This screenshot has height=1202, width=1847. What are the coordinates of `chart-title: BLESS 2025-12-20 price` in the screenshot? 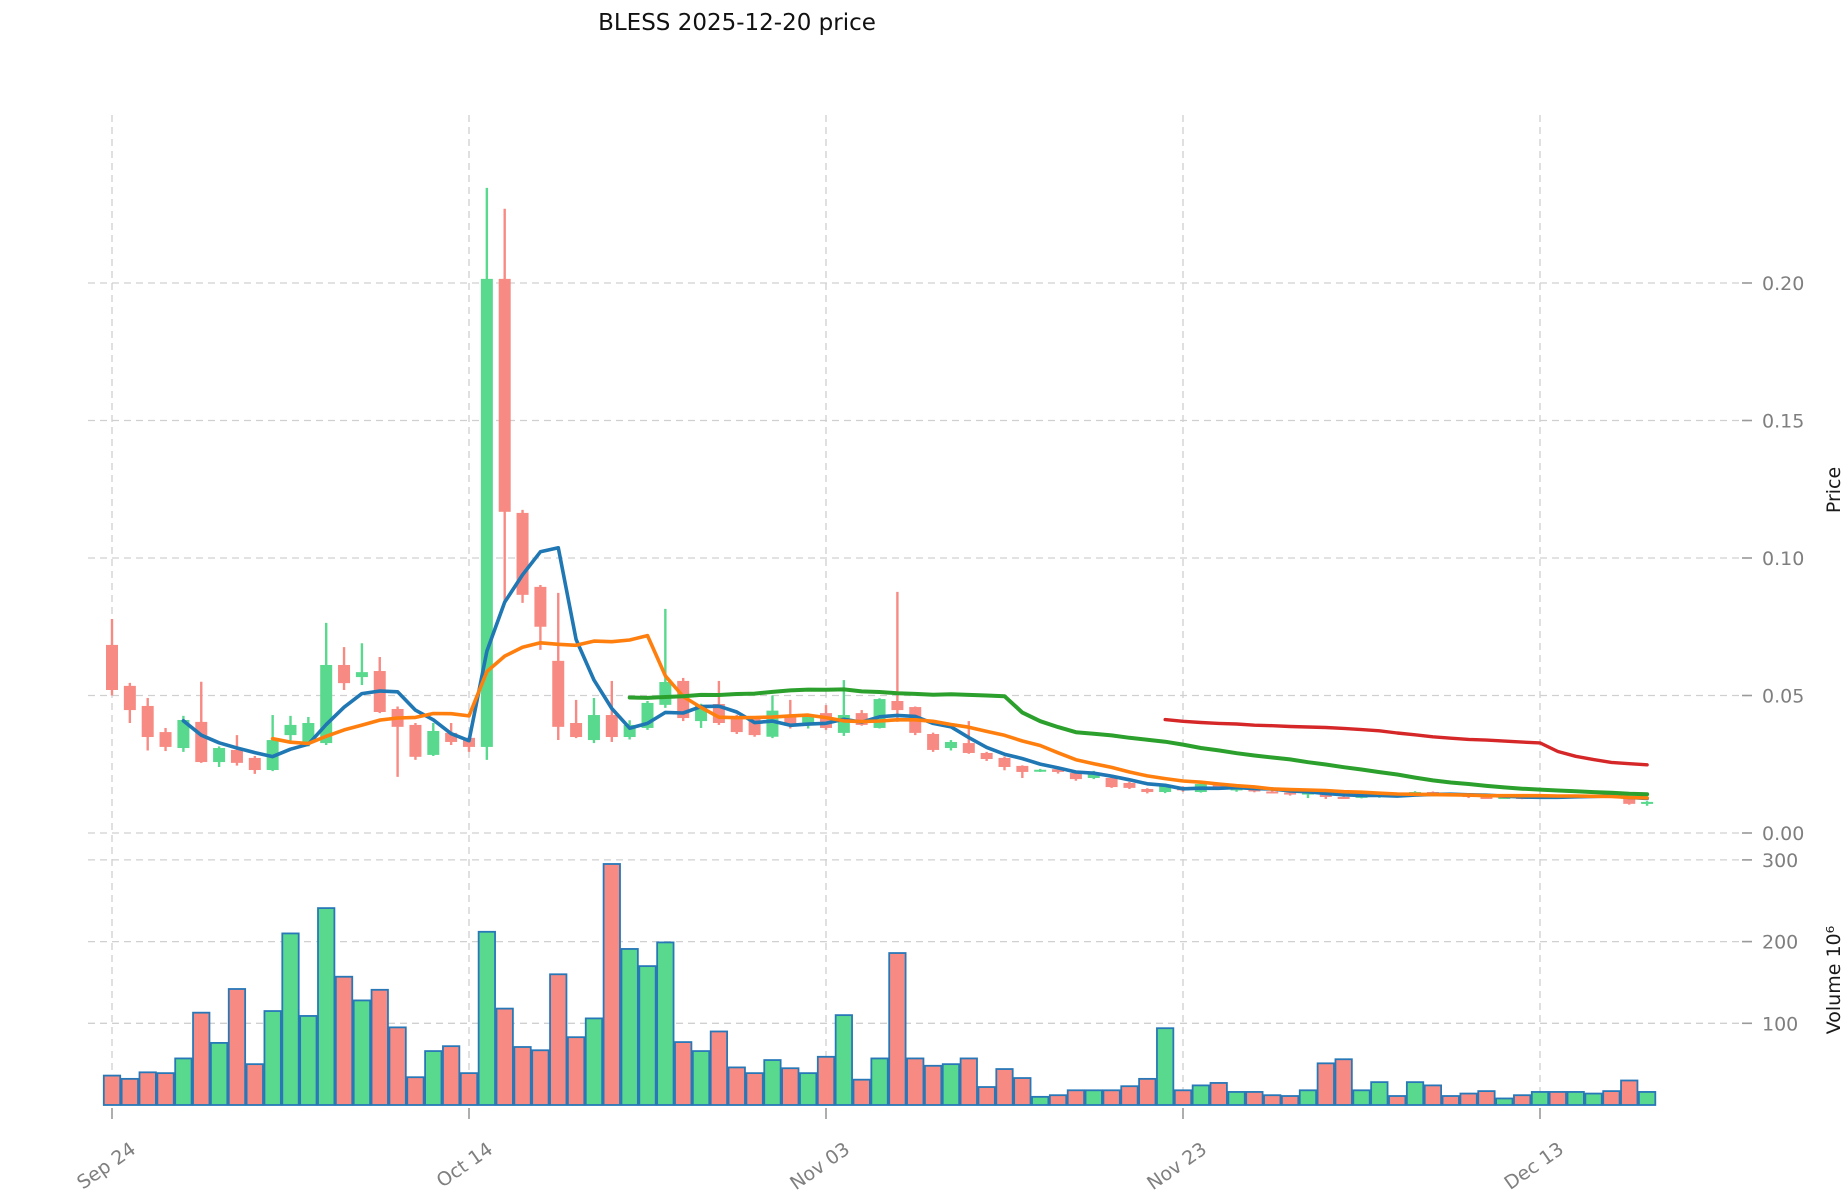 It's located at (737, 23).